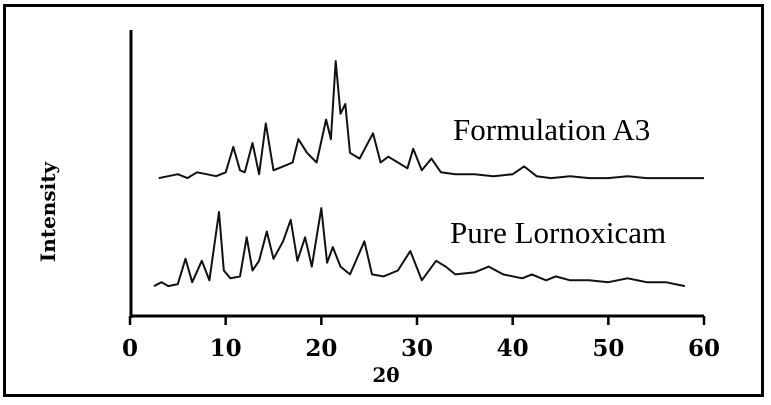 Image resolution: width=771 pixels, height=405 pixels. I want to click on x-tick-label-50: 50, so click(608, 348).